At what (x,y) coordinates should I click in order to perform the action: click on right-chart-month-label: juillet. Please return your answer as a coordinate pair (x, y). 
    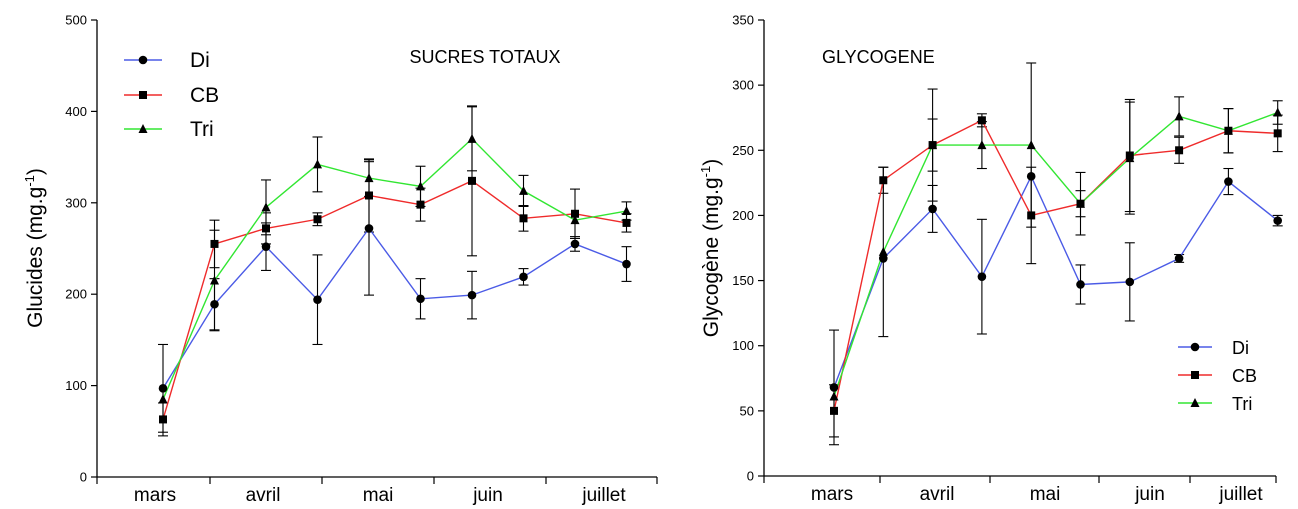
    Looking at the image, I should click on (1240, 494).